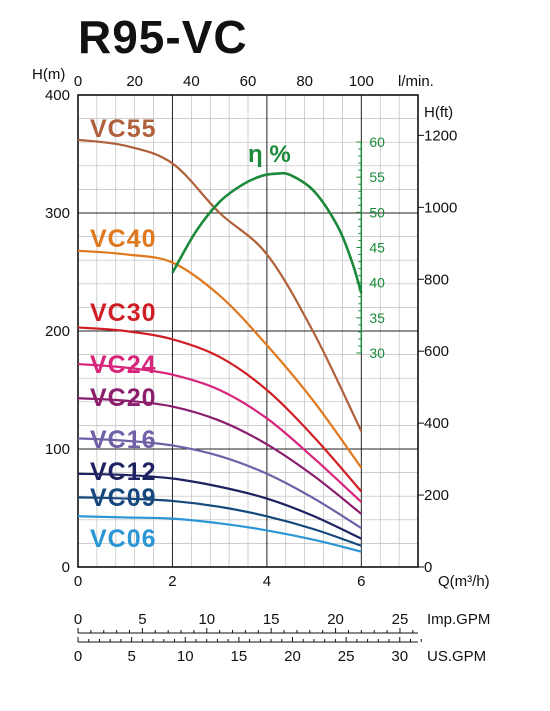  I want to click on us-gpm-axis-label: US.GPM, so click(456, 656).